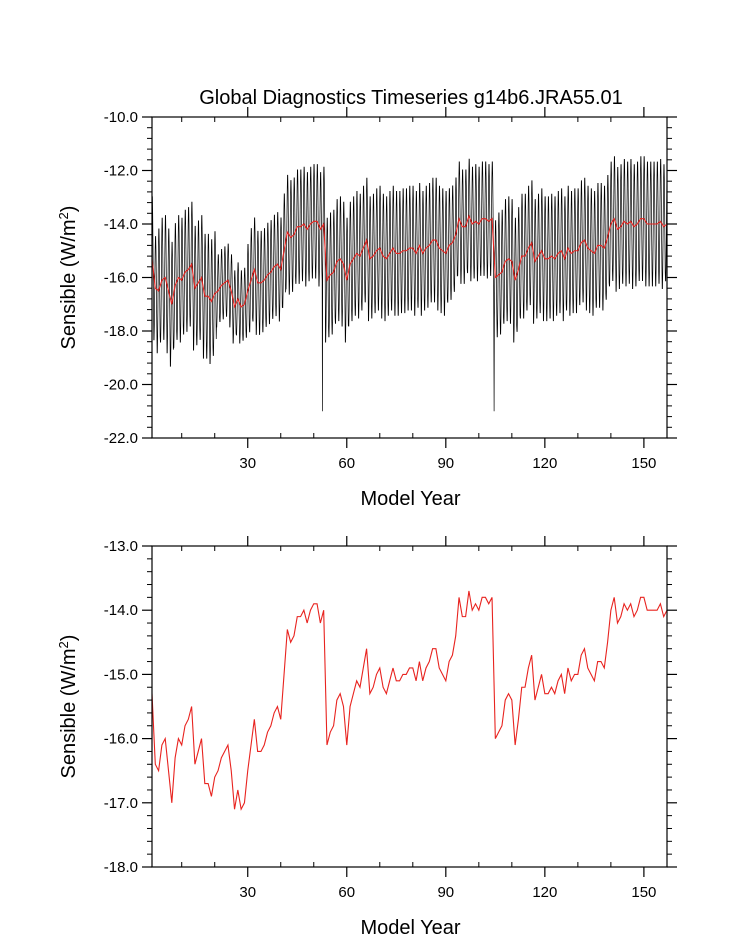  What do you see at coordinates (121, 438) in the screenshot?
I see `y-tick-label: -22.0` at bounding box center [121, 438].